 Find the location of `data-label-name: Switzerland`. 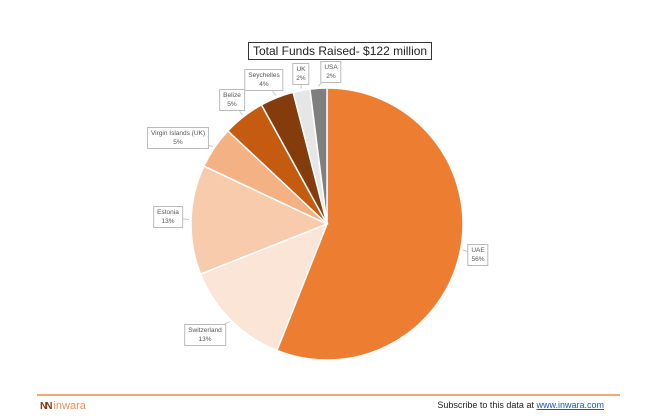

data-label-name: Switzerland is located at coordinates (205, 330).